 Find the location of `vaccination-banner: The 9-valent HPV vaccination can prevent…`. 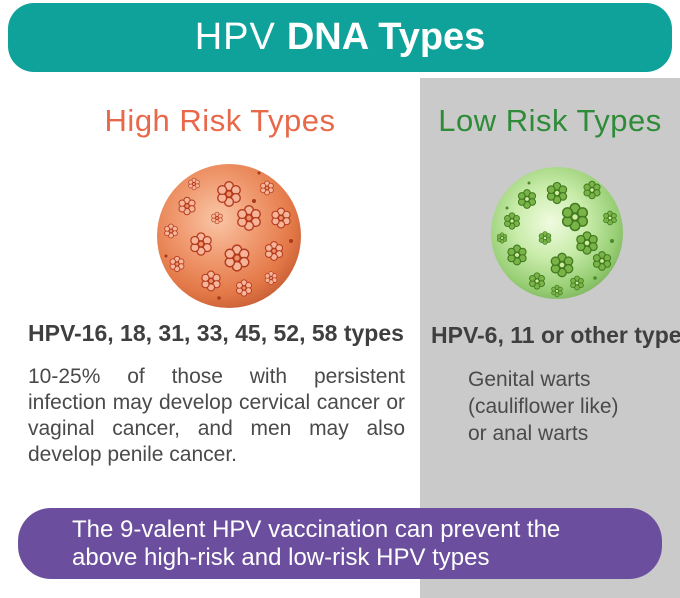

vaccination-banner: The 9-valent HPV vaccination can prevent… is located at coordinates (340, 543).